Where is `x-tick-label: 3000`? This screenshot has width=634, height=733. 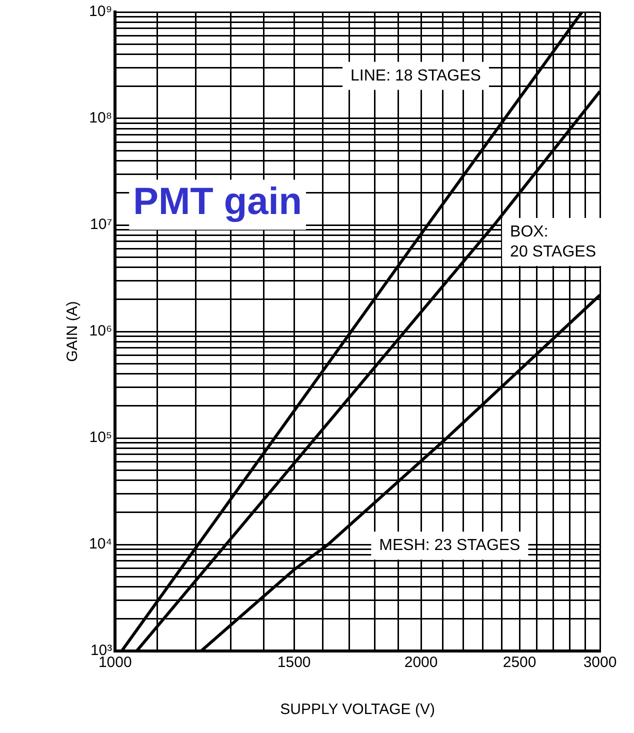
x-tick-label: 3000 is located at coordinates (600, 663).